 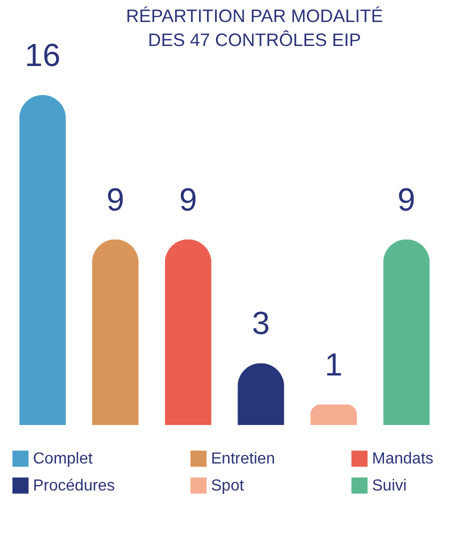 I want to click on legend-label: Mandats, so click(x=403, y=459).